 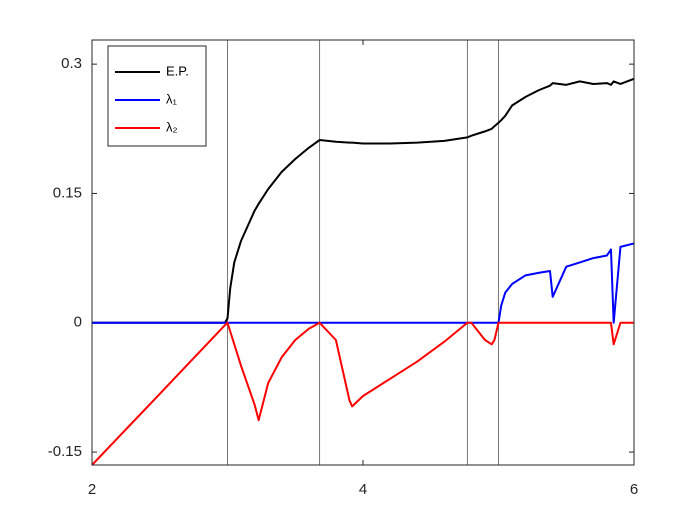 What do you see at coordinates (172, 98) in the screenshot?
I see `legend-label: λ₁` at bounding box center [172, 98].